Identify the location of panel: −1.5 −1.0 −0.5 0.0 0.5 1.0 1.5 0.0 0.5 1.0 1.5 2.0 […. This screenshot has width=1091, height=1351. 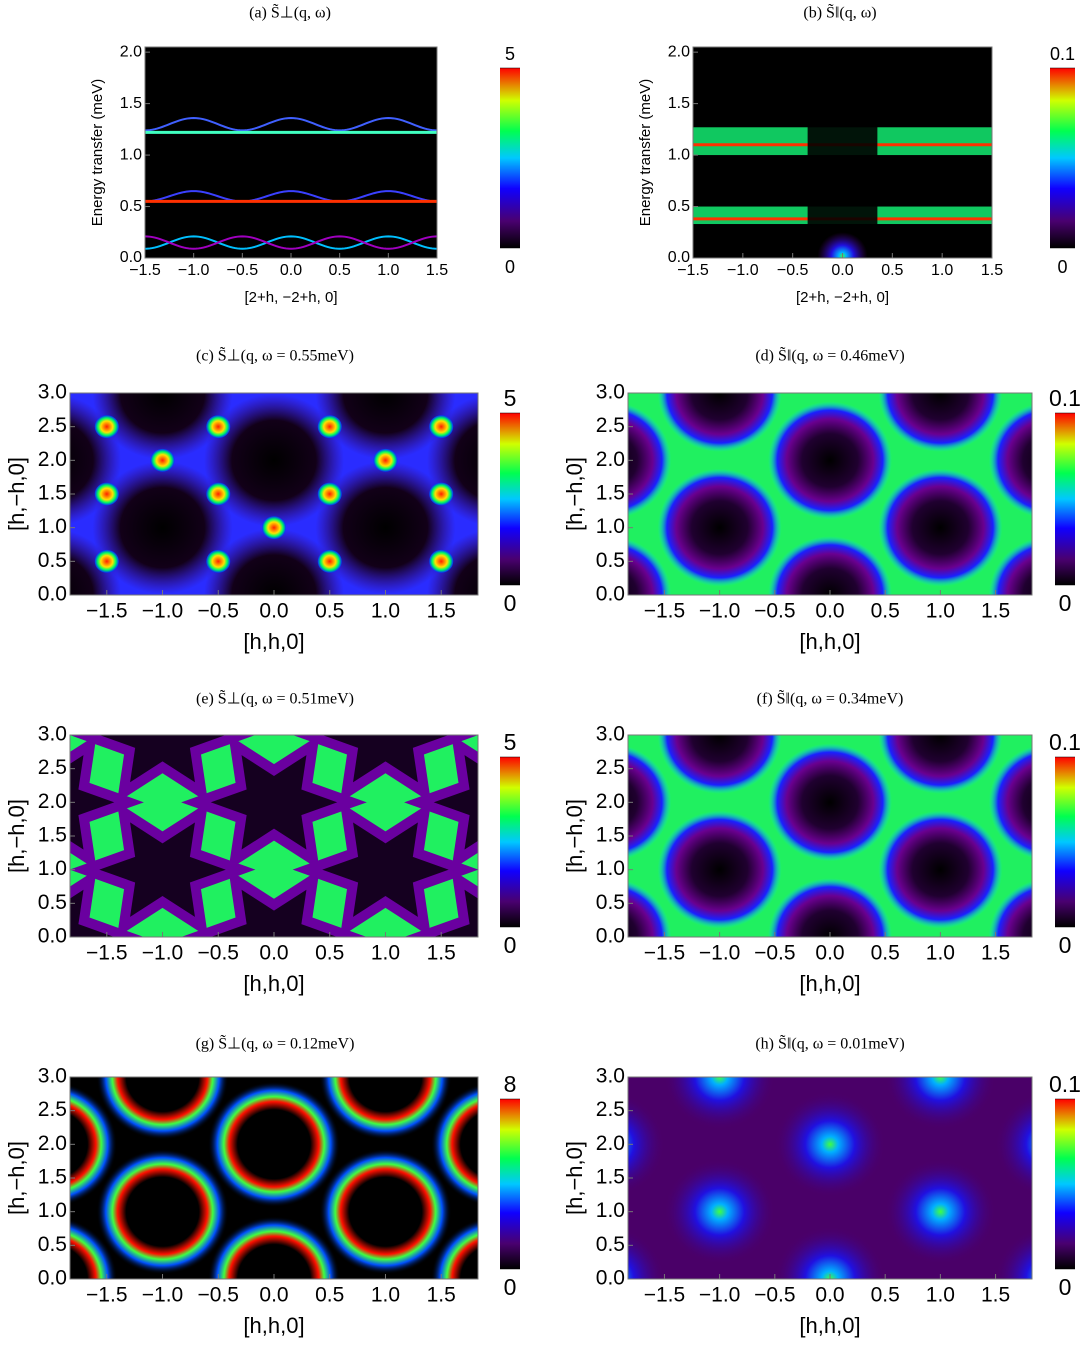
(304, 154).